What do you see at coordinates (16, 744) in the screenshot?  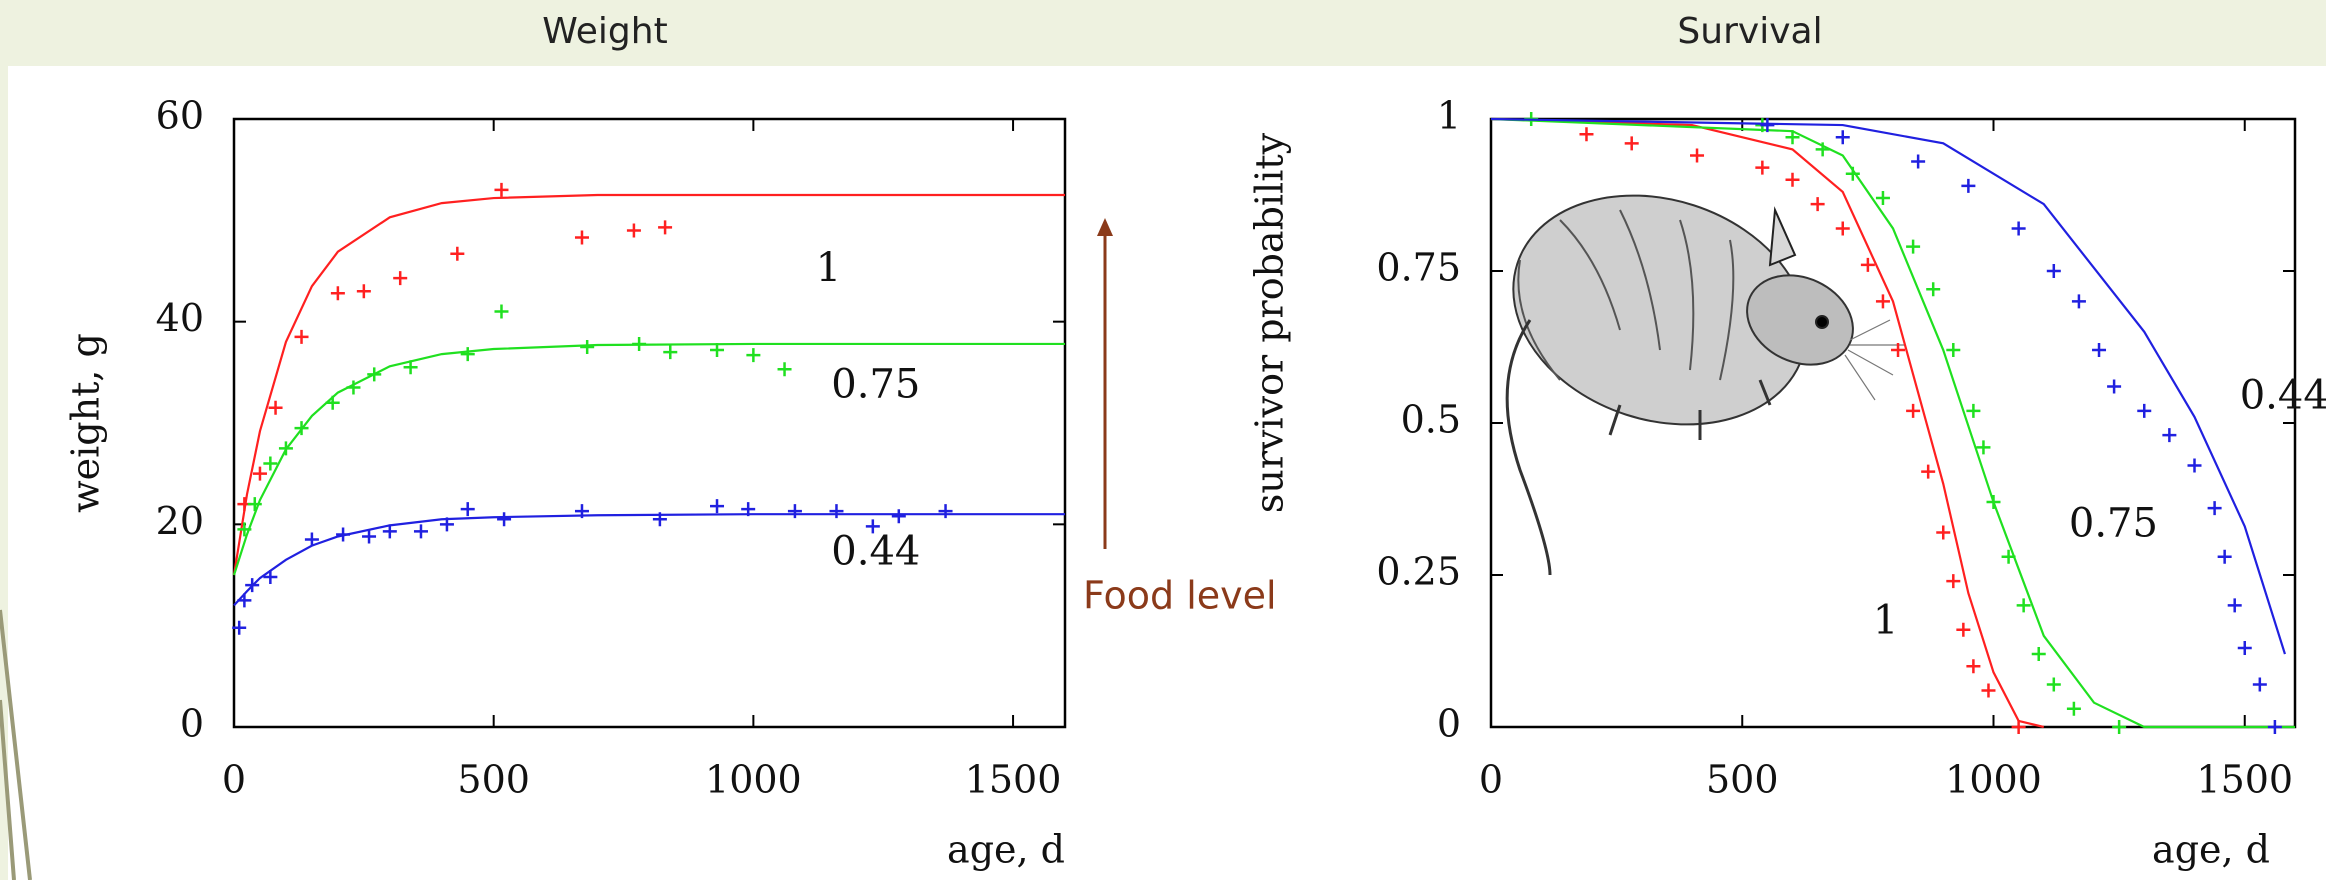 I see `decor-lines` at bounding box center [16, 744].